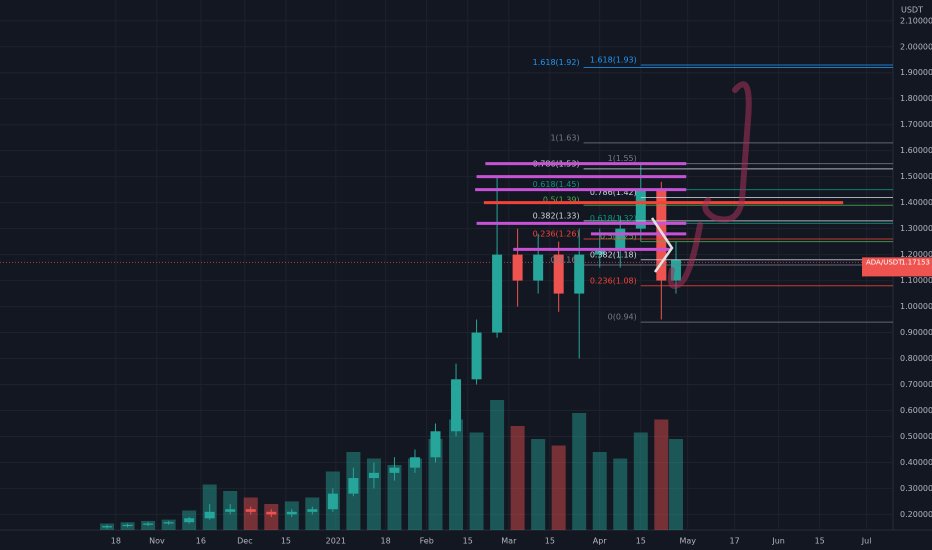 The height and width of the screenshot is (550, 932). I want to click on y-tick-label: 1.100000, so click(916, 280).